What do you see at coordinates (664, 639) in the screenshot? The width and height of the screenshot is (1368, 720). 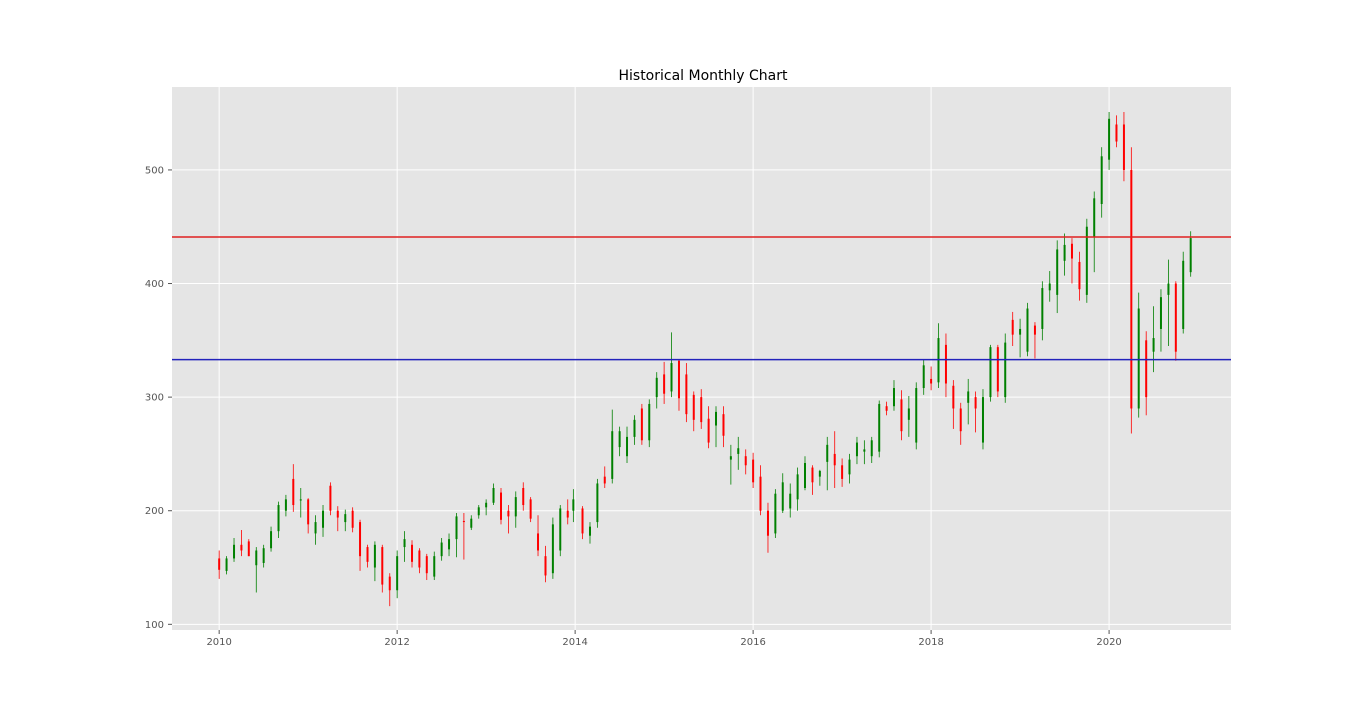 I see `x-axis-ticks: 2010 2012 2014 2016 2018 2020` at bounding box center [664, 639].